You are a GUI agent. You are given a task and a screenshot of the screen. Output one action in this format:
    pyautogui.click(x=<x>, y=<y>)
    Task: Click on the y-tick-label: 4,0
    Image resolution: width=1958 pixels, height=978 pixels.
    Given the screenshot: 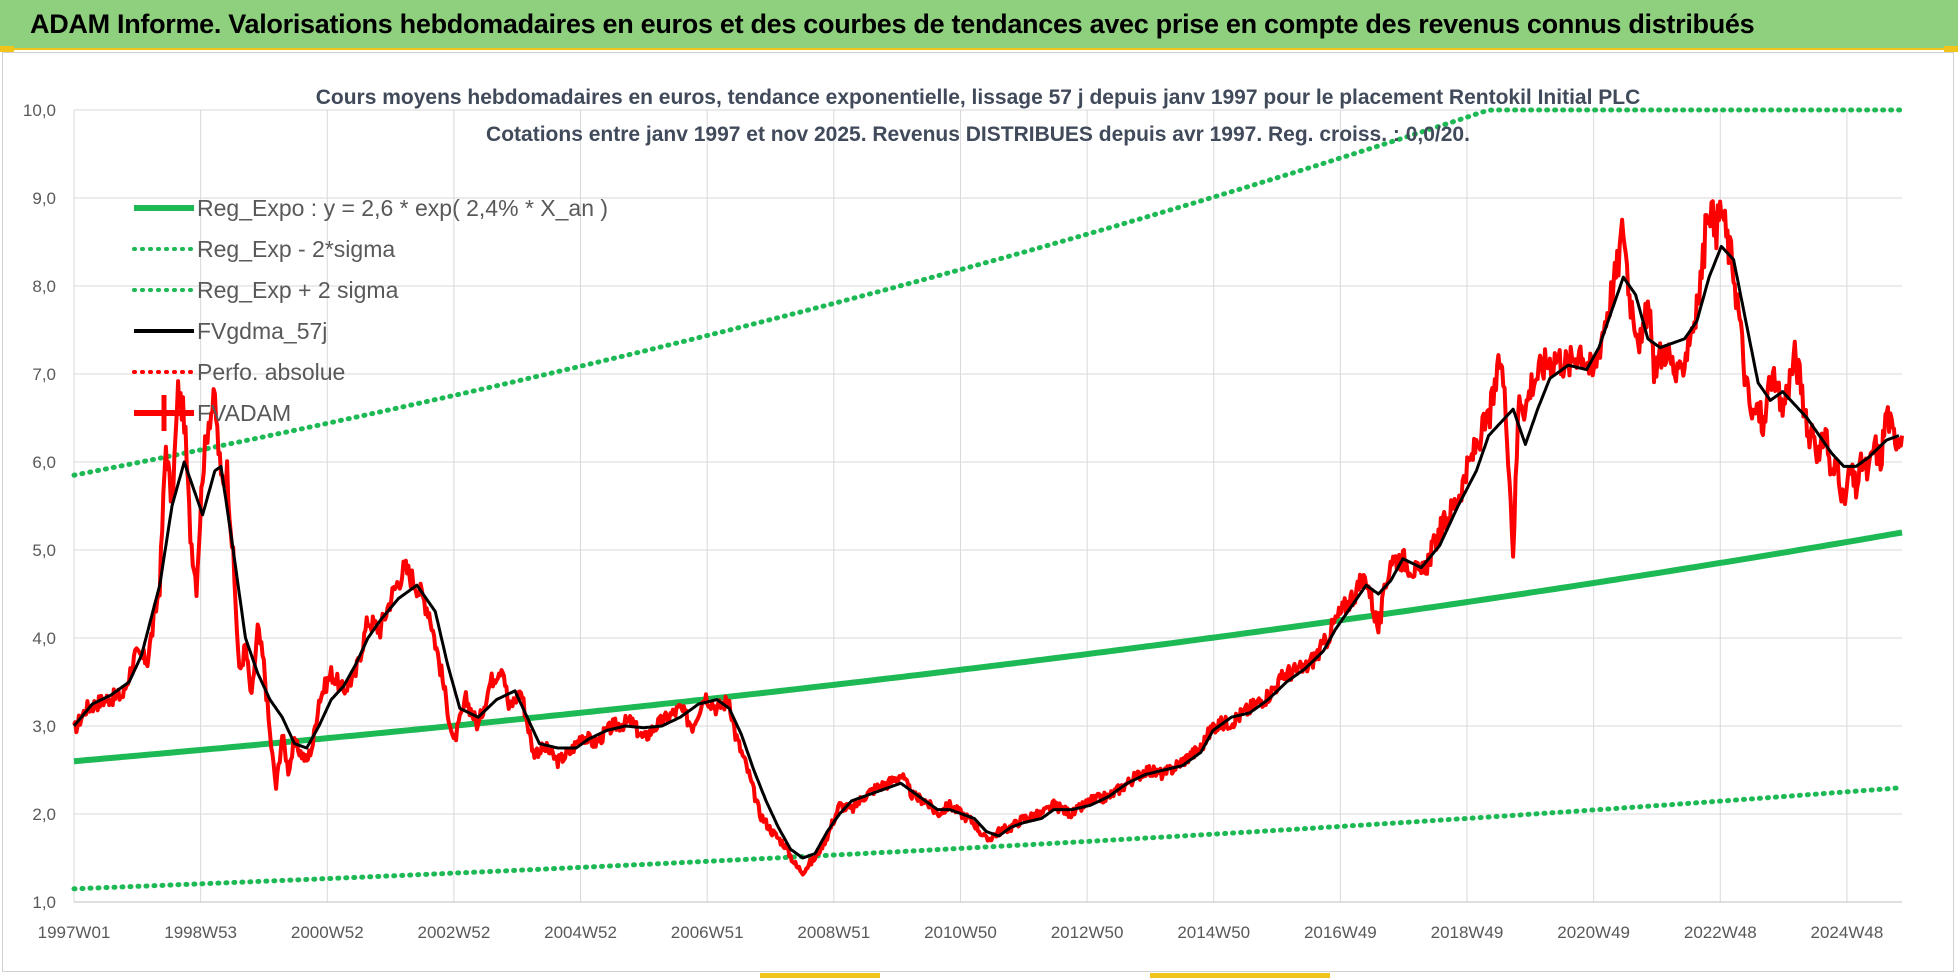 What is the action you would take?
    pyautogui.click(x=44, y=638)
    